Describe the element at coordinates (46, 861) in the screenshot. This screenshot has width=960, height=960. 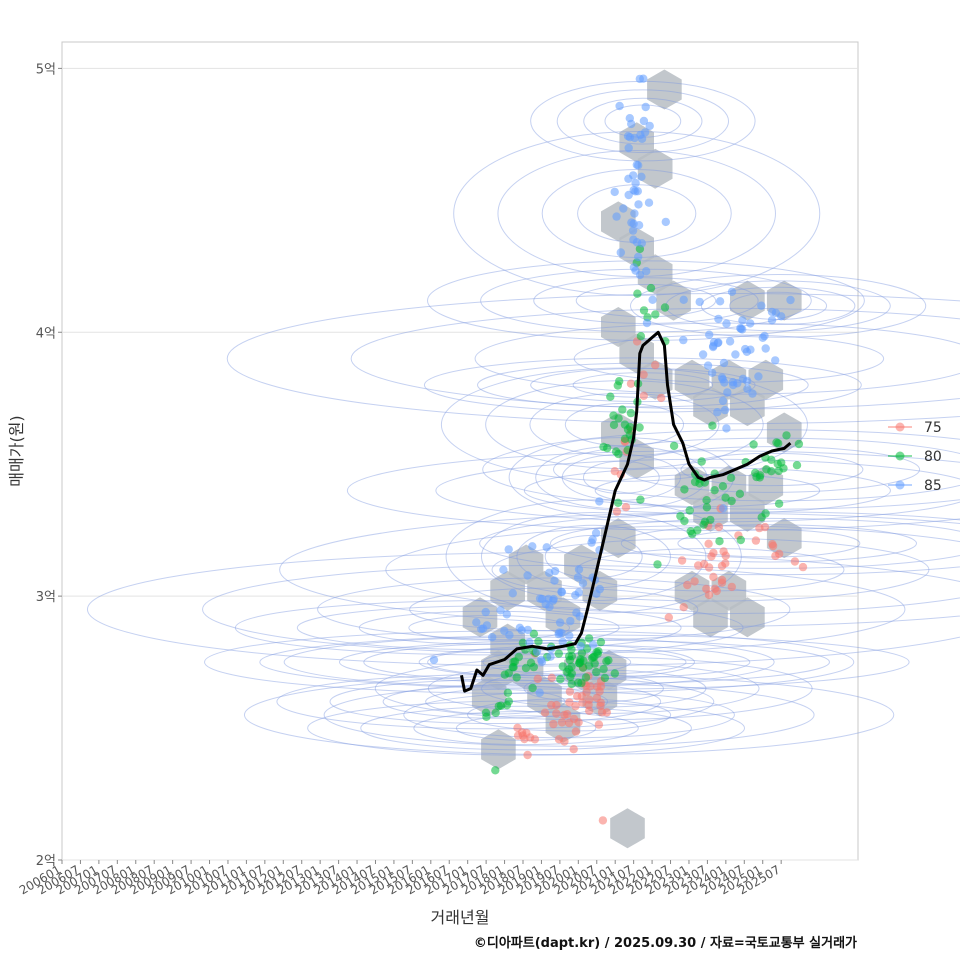
I see `y-tick-label: 2억` at that location.